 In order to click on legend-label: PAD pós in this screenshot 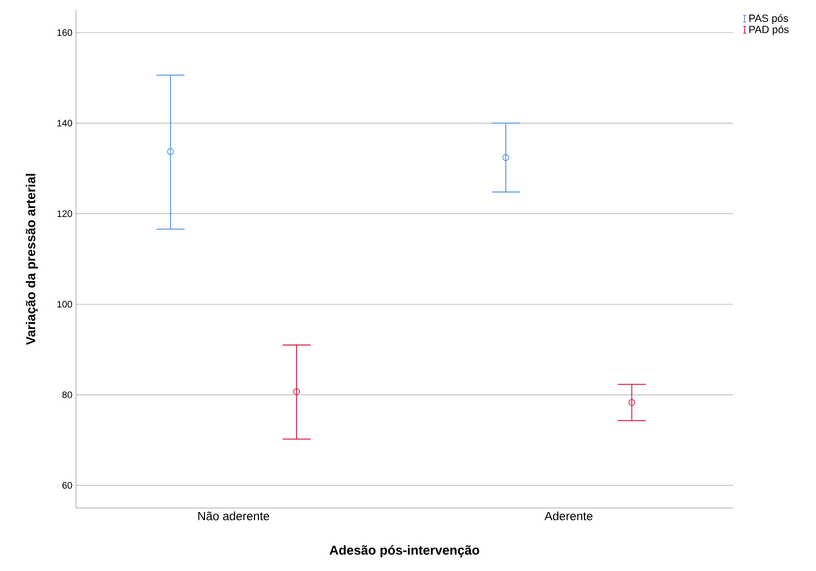, I will do `click(769, 30)`.